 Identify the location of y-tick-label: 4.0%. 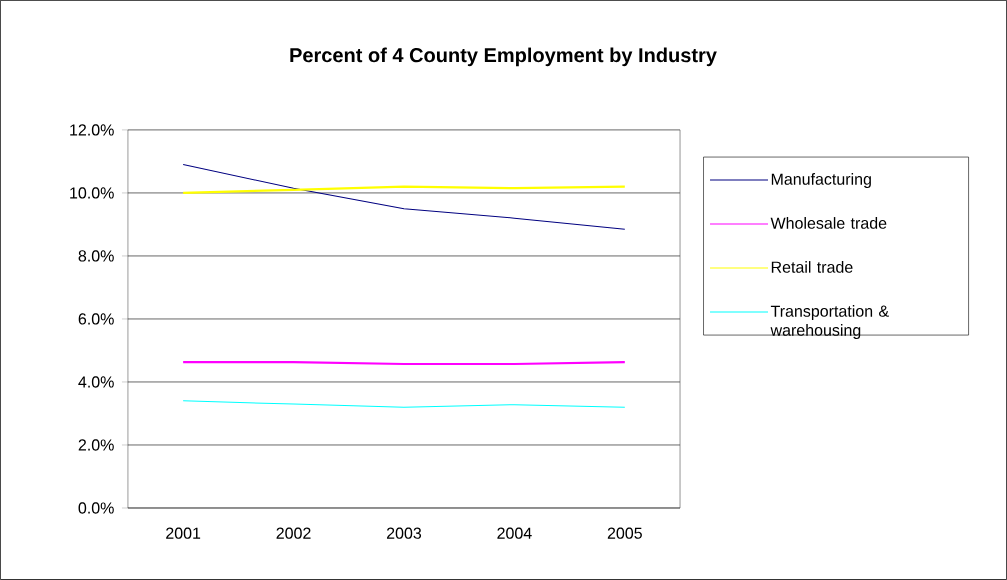
(96, 382).